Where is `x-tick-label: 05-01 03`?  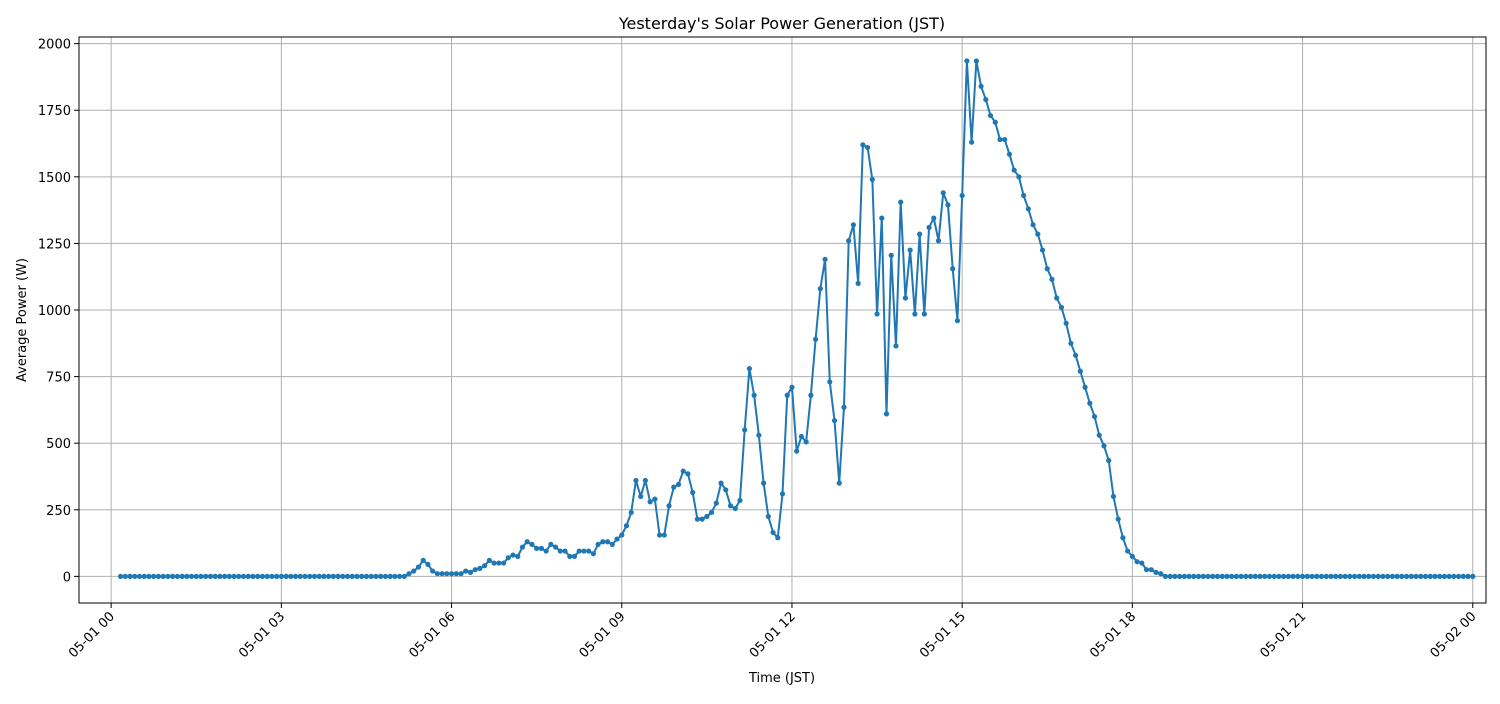 x-tick-label: 05-01 03 is located at coordinates (262, 635).